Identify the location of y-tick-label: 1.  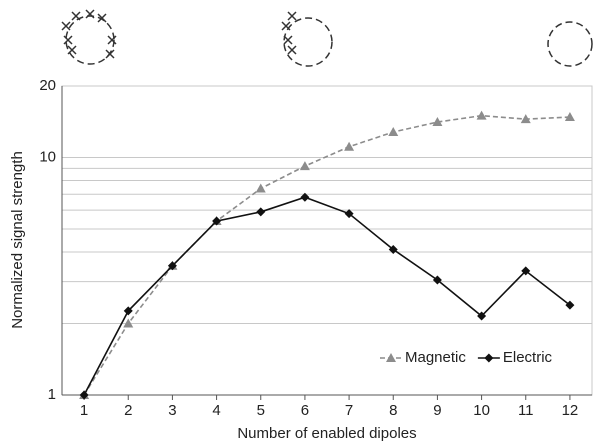
(52, 394).